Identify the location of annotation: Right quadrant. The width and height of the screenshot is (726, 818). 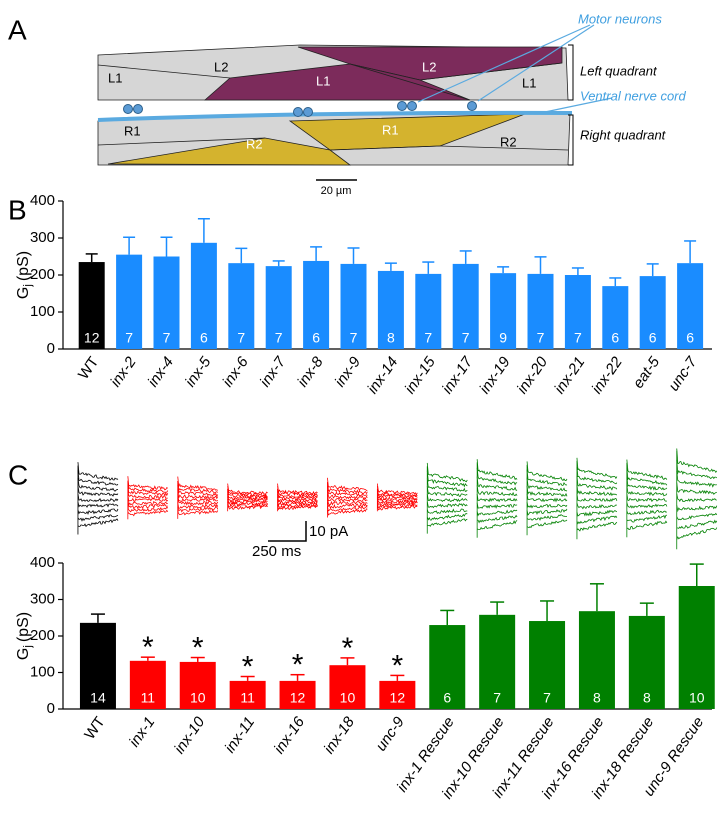
(623, 134).